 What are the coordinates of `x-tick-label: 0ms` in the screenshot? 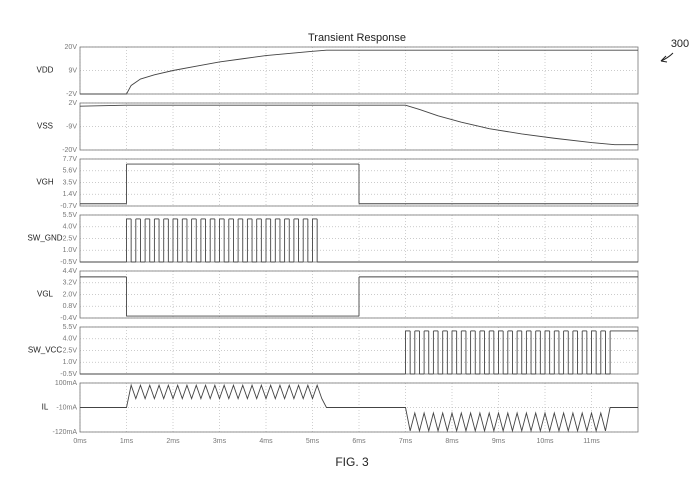 It's located at (80, 441).